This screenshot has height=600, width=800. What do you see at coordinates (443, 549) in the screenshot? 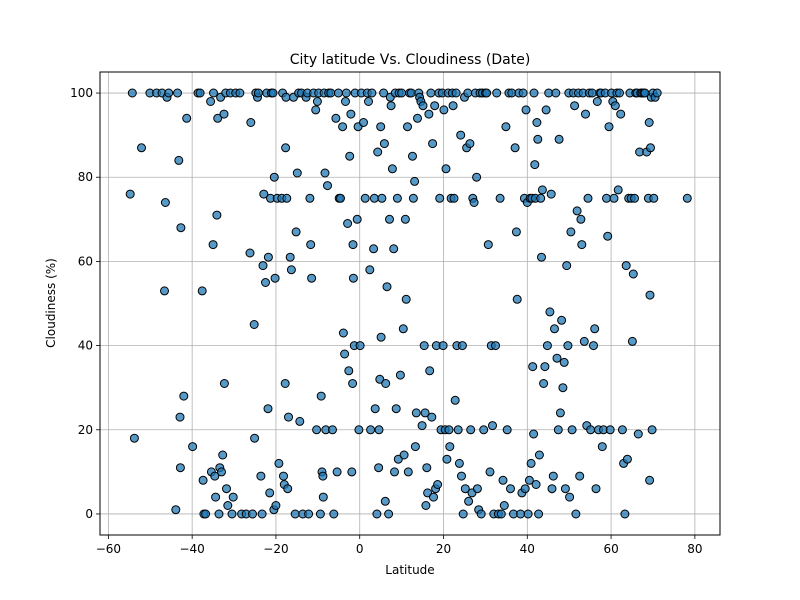
I see `x-tick-label: 20` at bounding box center [443, 549].